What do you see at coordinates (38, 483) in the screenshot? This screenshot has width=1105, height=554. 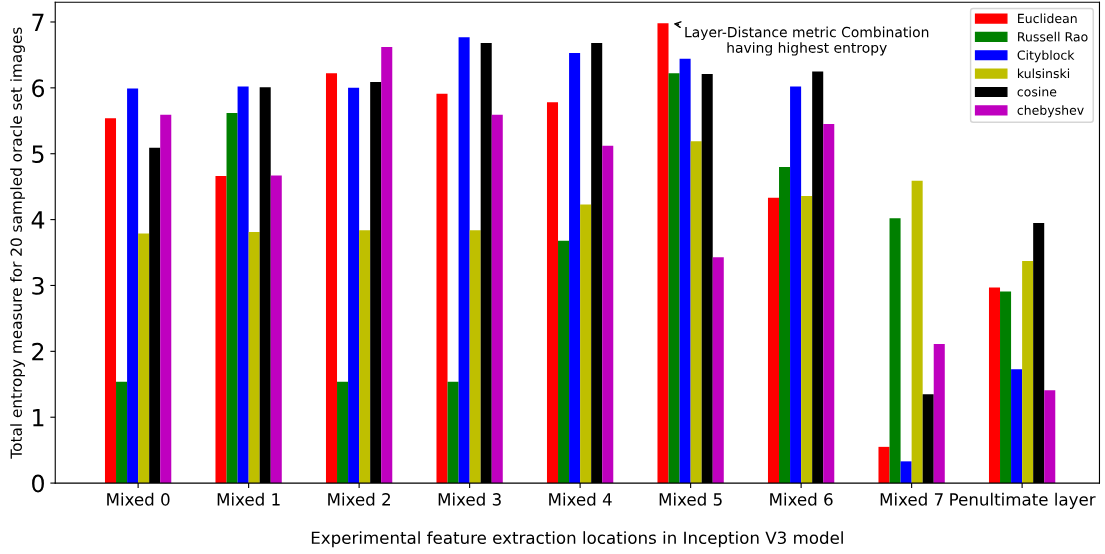 I see `y-tick-label: 0` at bounding box center [38, 483].